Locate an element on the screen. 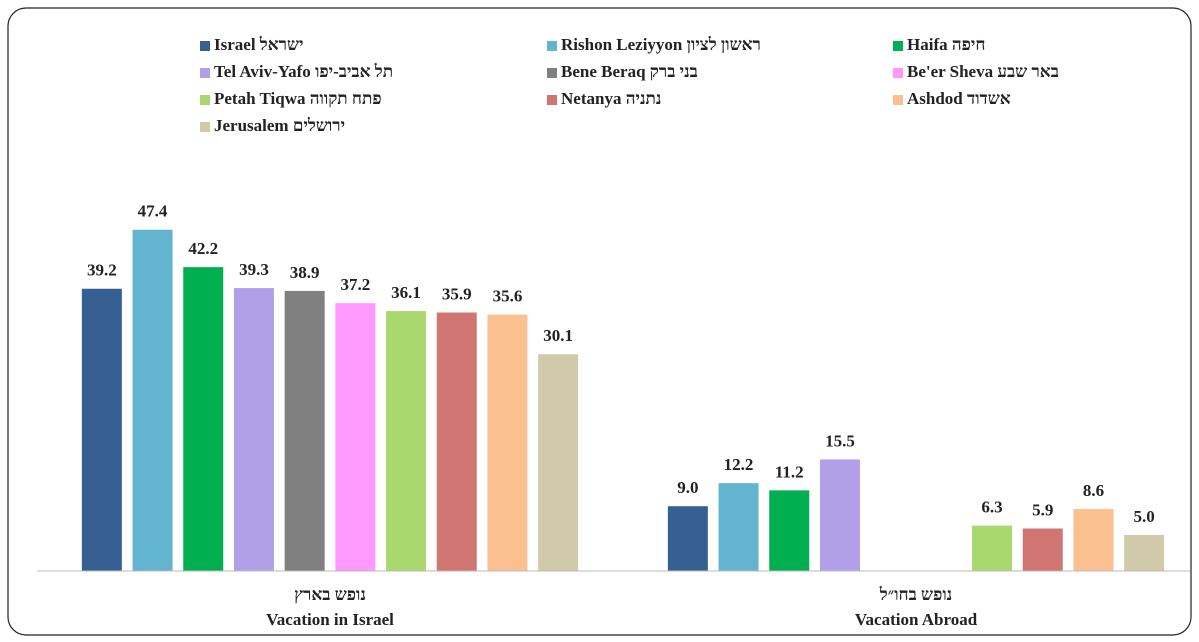  value-label: 42.2 is located at coordinates (203, 248).